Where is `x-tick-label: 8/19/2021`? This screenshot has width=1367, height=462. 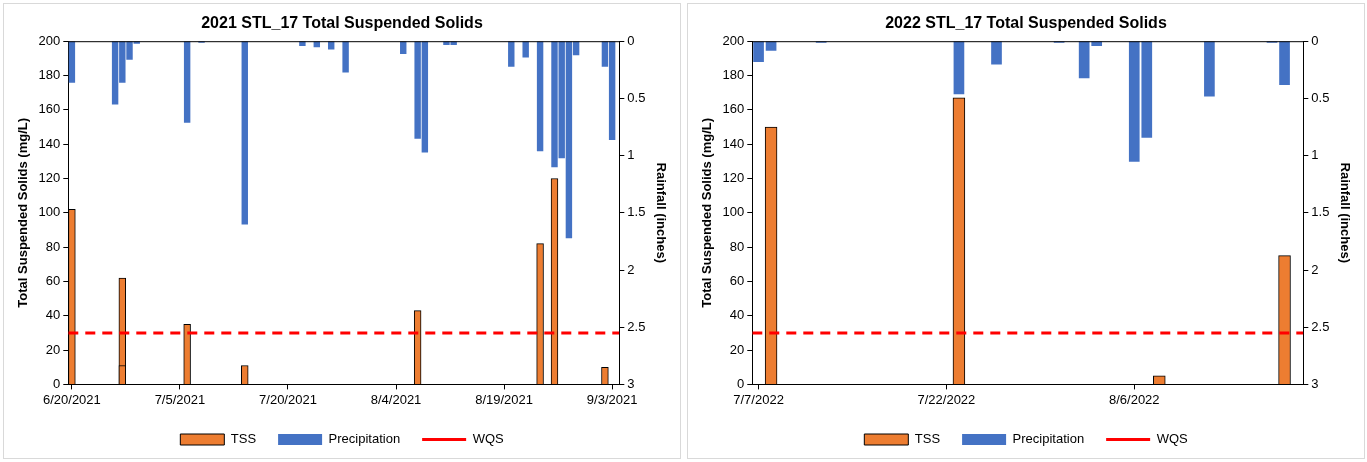
x-tick-label: 8/19/2021 is located at coordinates (504, 399).